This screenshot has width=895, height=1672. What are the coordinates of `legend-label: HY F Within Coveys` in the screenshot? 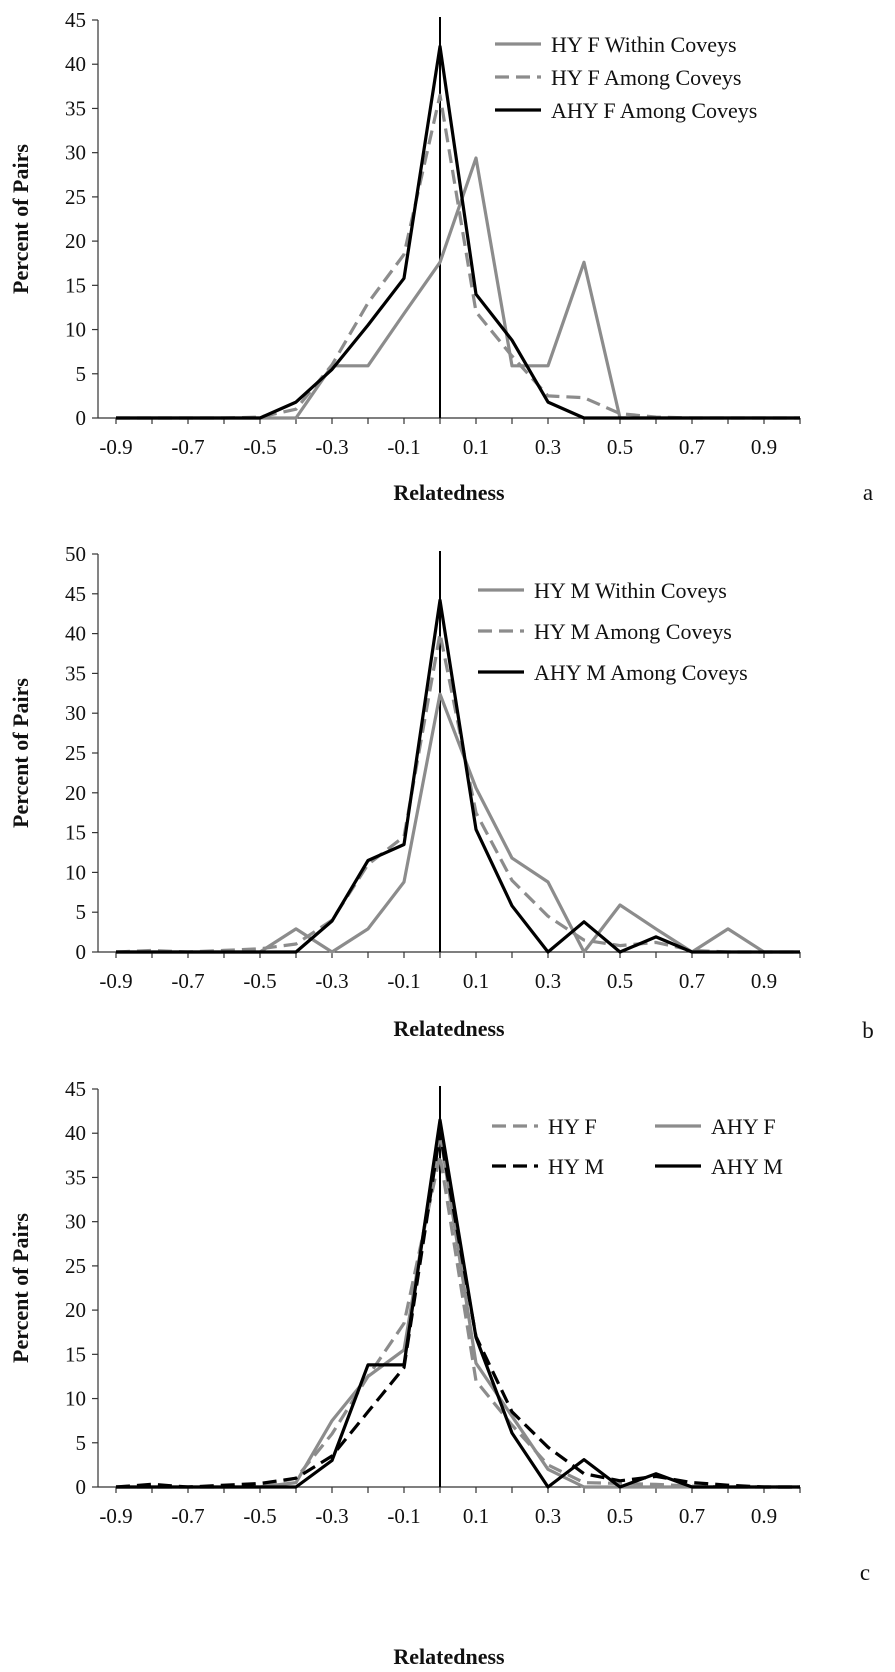 It's located at (644, 44).